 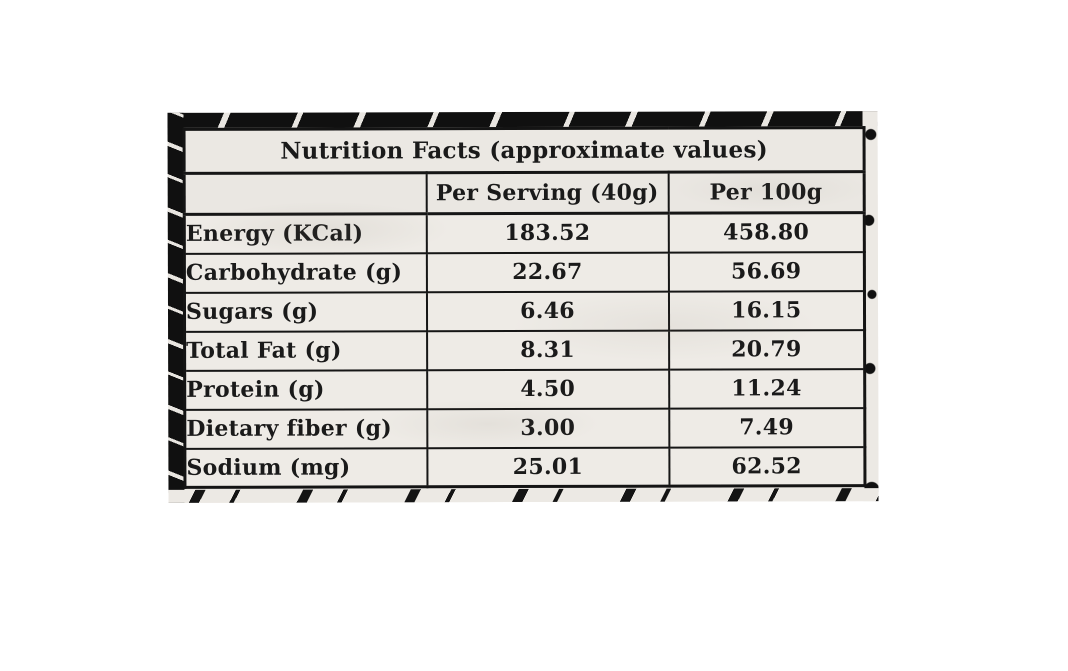 What do you see at coordinates (766, 310) in the screenshot?
I see `row-per-100g: 16.15` at bounding box center [766, 310].